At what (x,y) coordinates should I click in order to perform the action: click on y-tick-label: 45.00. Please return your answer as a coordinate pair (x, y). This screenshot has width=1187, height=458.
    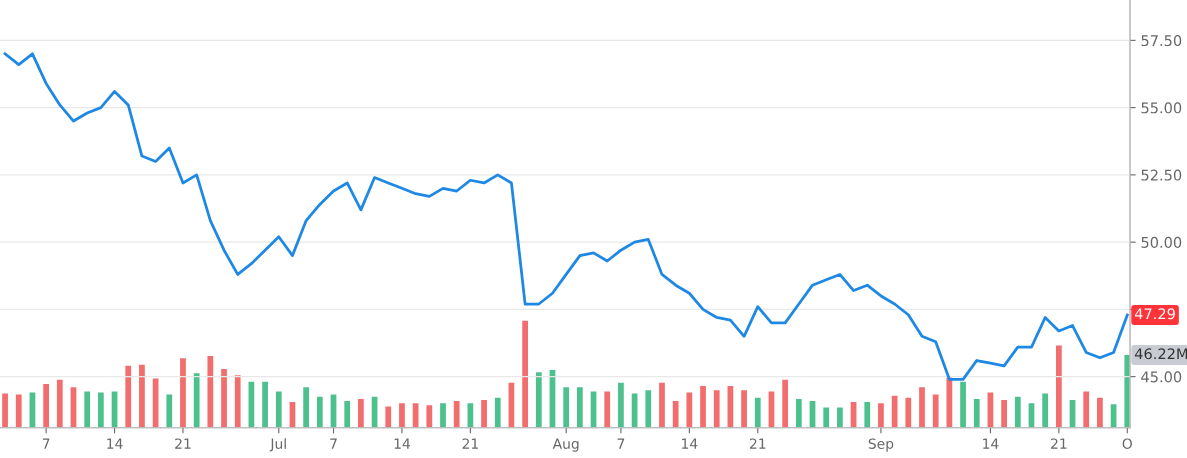
    Looking at the image, I should click on (1161, 377).